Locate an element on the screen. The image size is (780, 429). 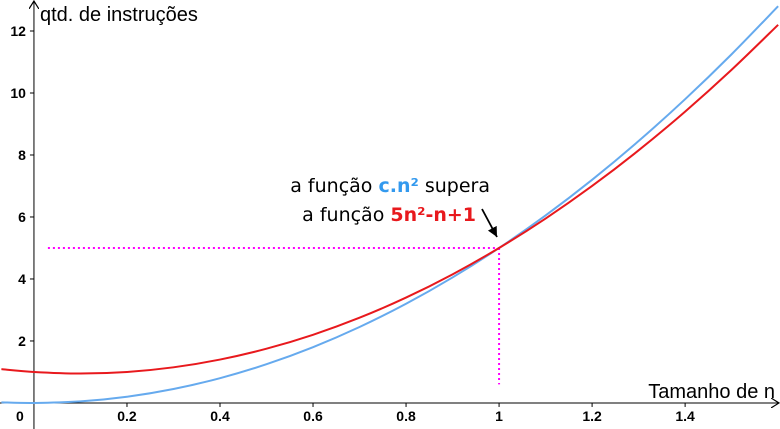
y-axis-label: qtd. de instruções is located at coordinates (119, 15).